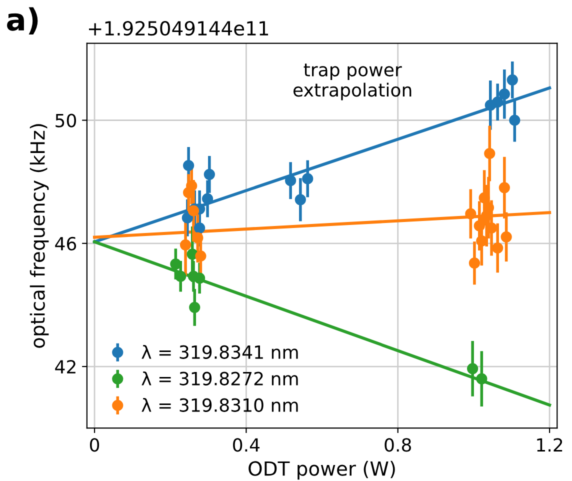  What do you see at coordinates (22, 20) in the screenshot?
I see `text: a)` at bounding box center [22, 20].